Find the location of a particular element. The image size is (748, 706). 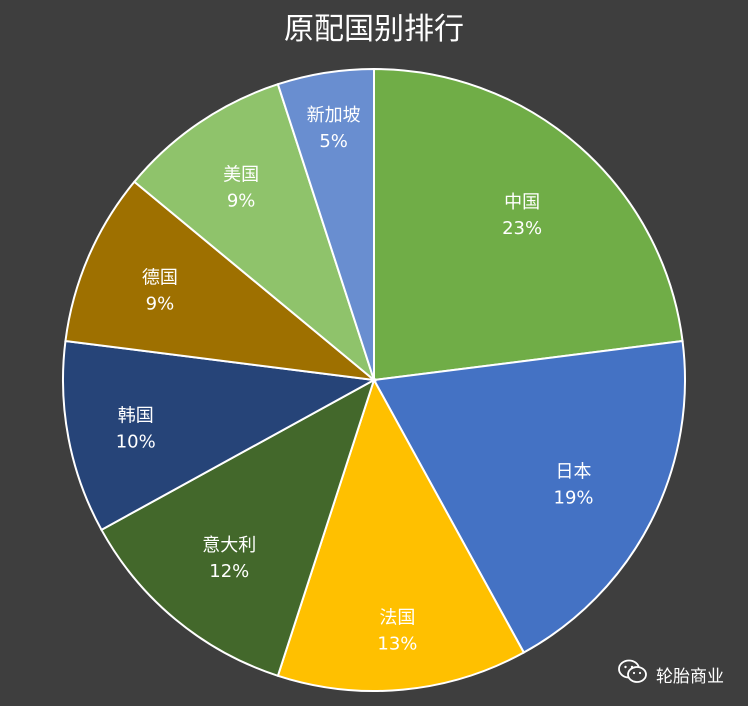

slice-value-label: 19% is located at coordinates (574, 498).